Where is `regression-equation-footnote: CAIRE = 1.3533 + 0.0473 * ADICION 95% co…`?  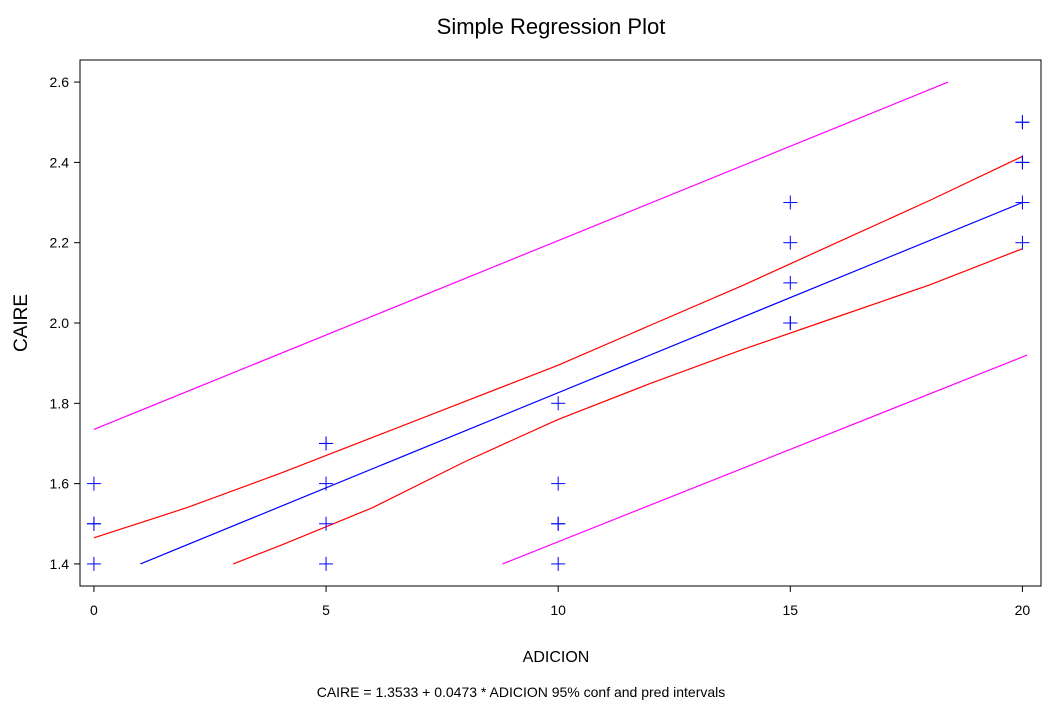
regression-equation-footnote: CAIRE = 1.3533 + 0.0473 * ADICION 95% co… is located at coordinates (521, 692).